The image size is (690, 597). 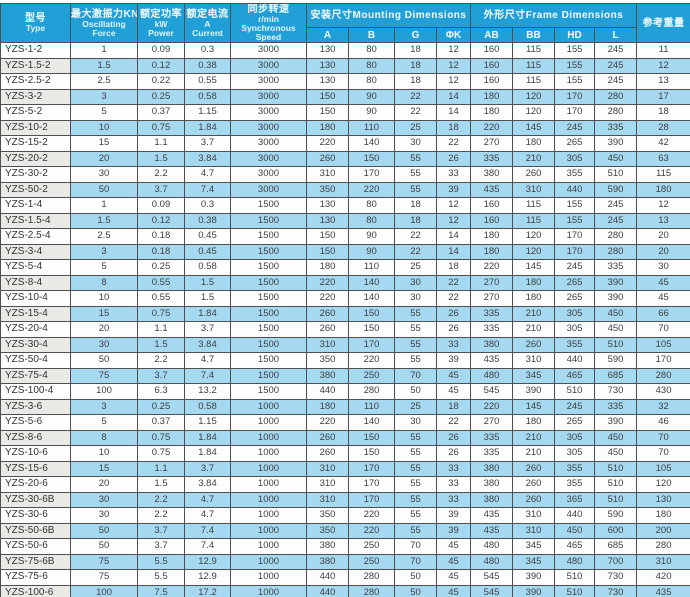 What do you see at coordinates (327, 81) in the screenshot?
I see `cell-value: 130` at bounding box center [327, 81].